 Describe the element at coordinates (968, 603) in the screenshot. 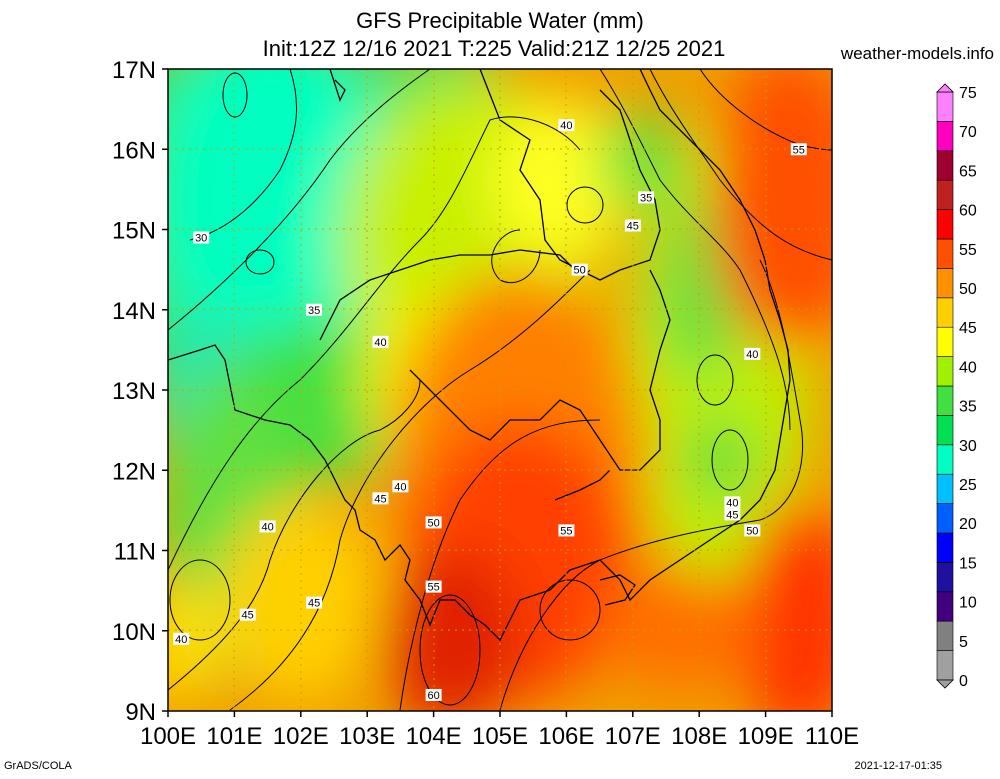

I see `colorbar-tick-label: 10` at that location.